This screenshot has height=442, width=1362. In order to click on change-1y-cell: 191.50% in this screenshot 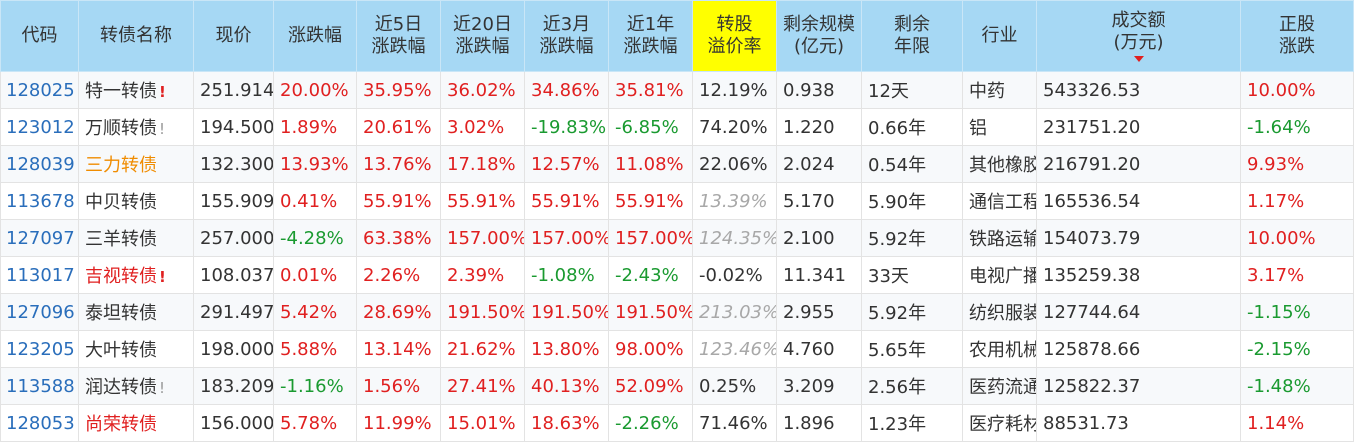, I will do `click(651, 312)`.